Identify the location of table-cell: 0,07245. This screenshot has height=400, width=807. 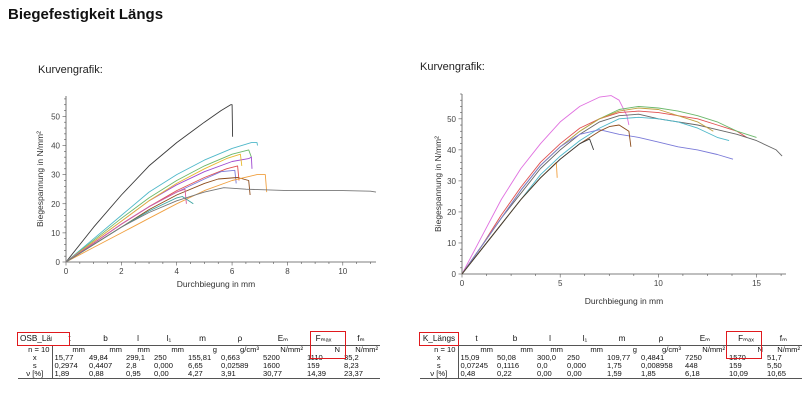
(476, 366).